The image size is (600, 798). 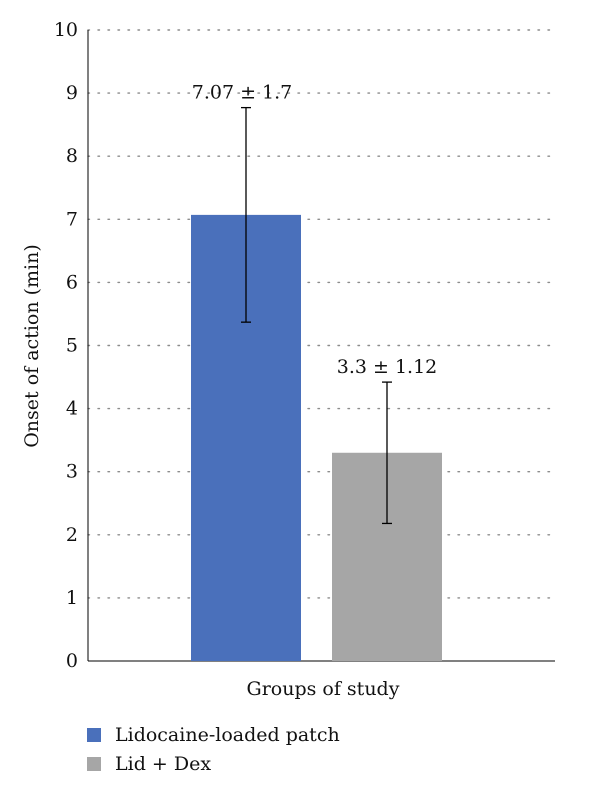 I want to click on y-tick-label-7: 7, so click(x=72, y=219).